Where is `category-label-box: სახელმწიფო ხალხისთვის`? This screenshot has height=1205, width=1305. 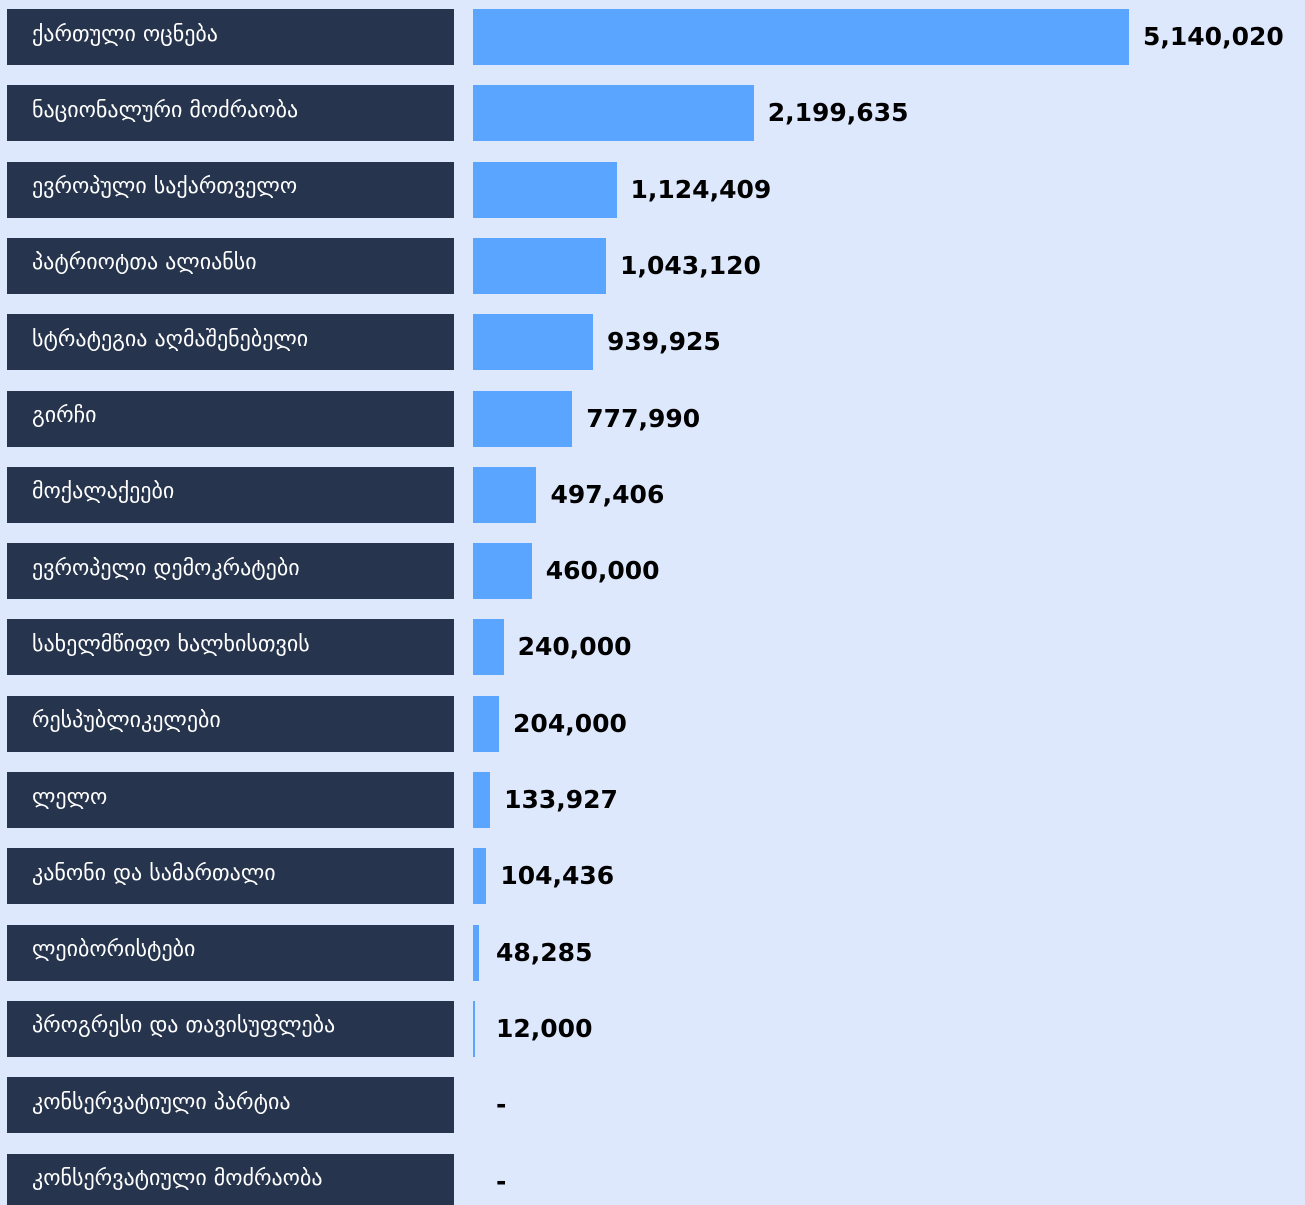
category-label-box: სახელმწიფო ხალხისთვის is located at coordinates (230, 647).